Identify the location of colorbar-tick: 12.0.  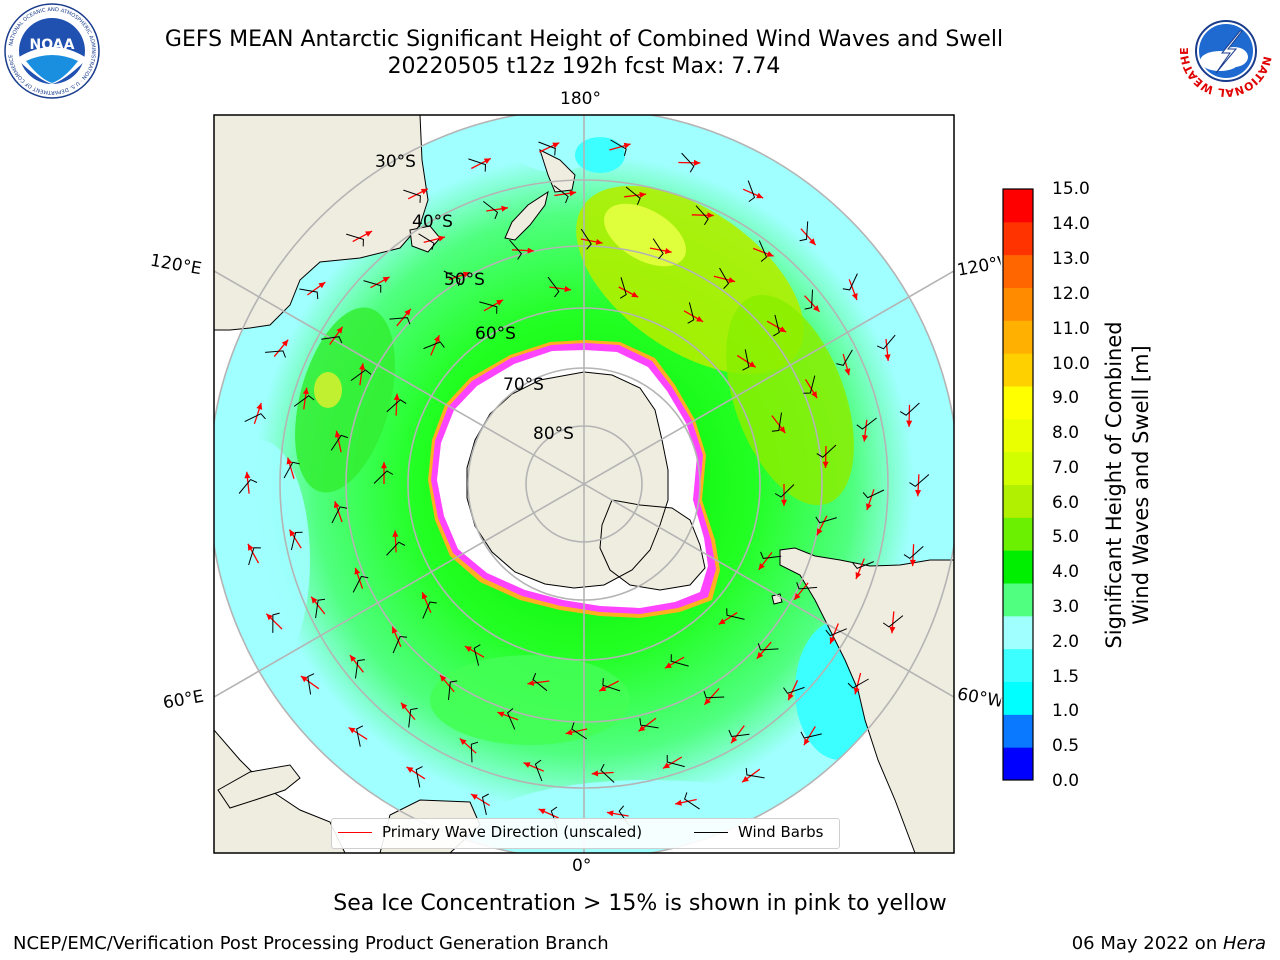
(1071, 294).